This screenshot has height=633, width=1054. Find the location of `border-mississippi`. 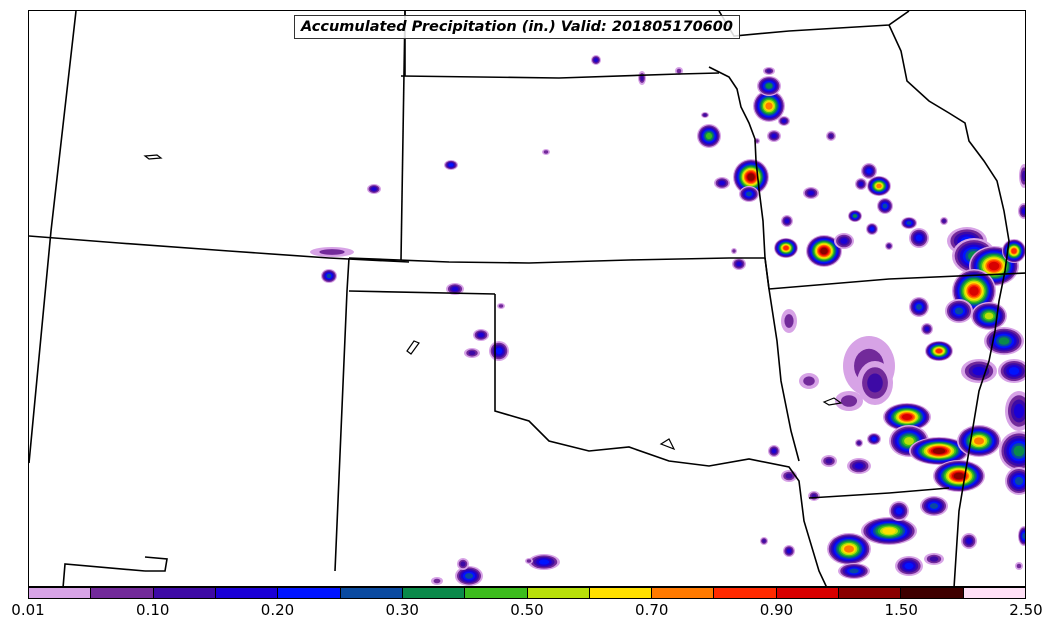

border-mississippi is located at coordinates (949, 305).